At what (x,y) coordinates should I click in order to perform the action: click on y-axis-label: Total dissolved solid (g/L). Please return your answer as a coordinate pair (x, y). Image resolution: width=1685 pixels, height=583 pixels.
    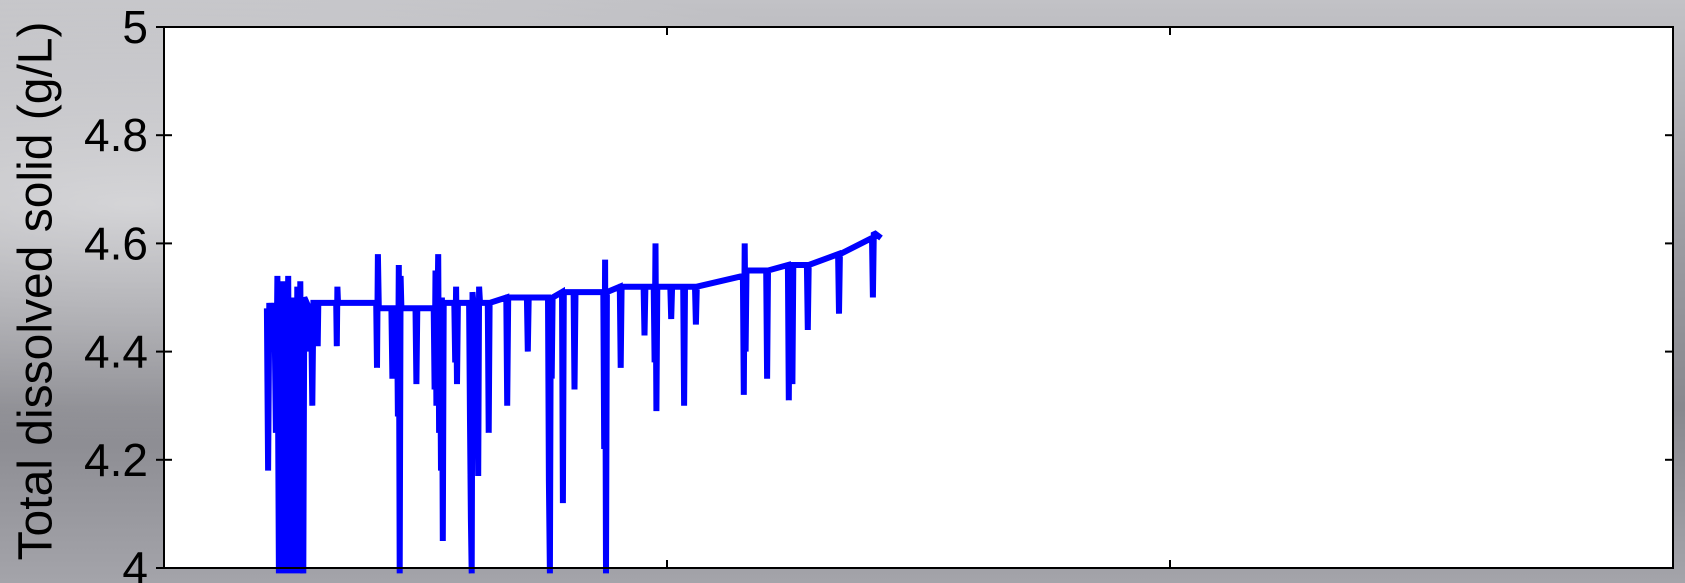
    Looking at the image, I should click on (36, 291).